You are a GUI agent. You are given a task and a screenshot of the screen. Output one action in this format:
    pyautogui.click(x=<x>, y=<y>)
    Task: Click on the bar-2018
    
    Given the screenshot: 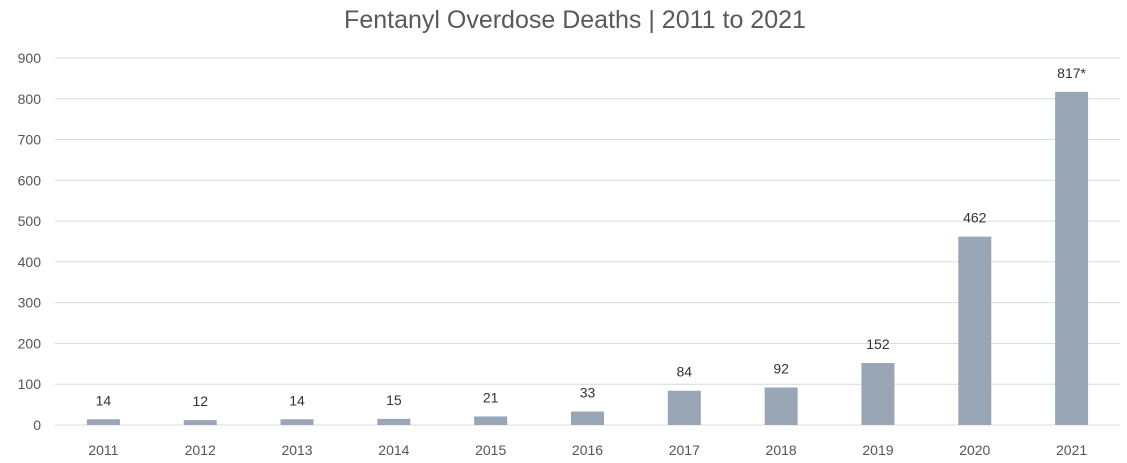 What is the action you would take?
    pyautogui.click(x=781, y=406)
    